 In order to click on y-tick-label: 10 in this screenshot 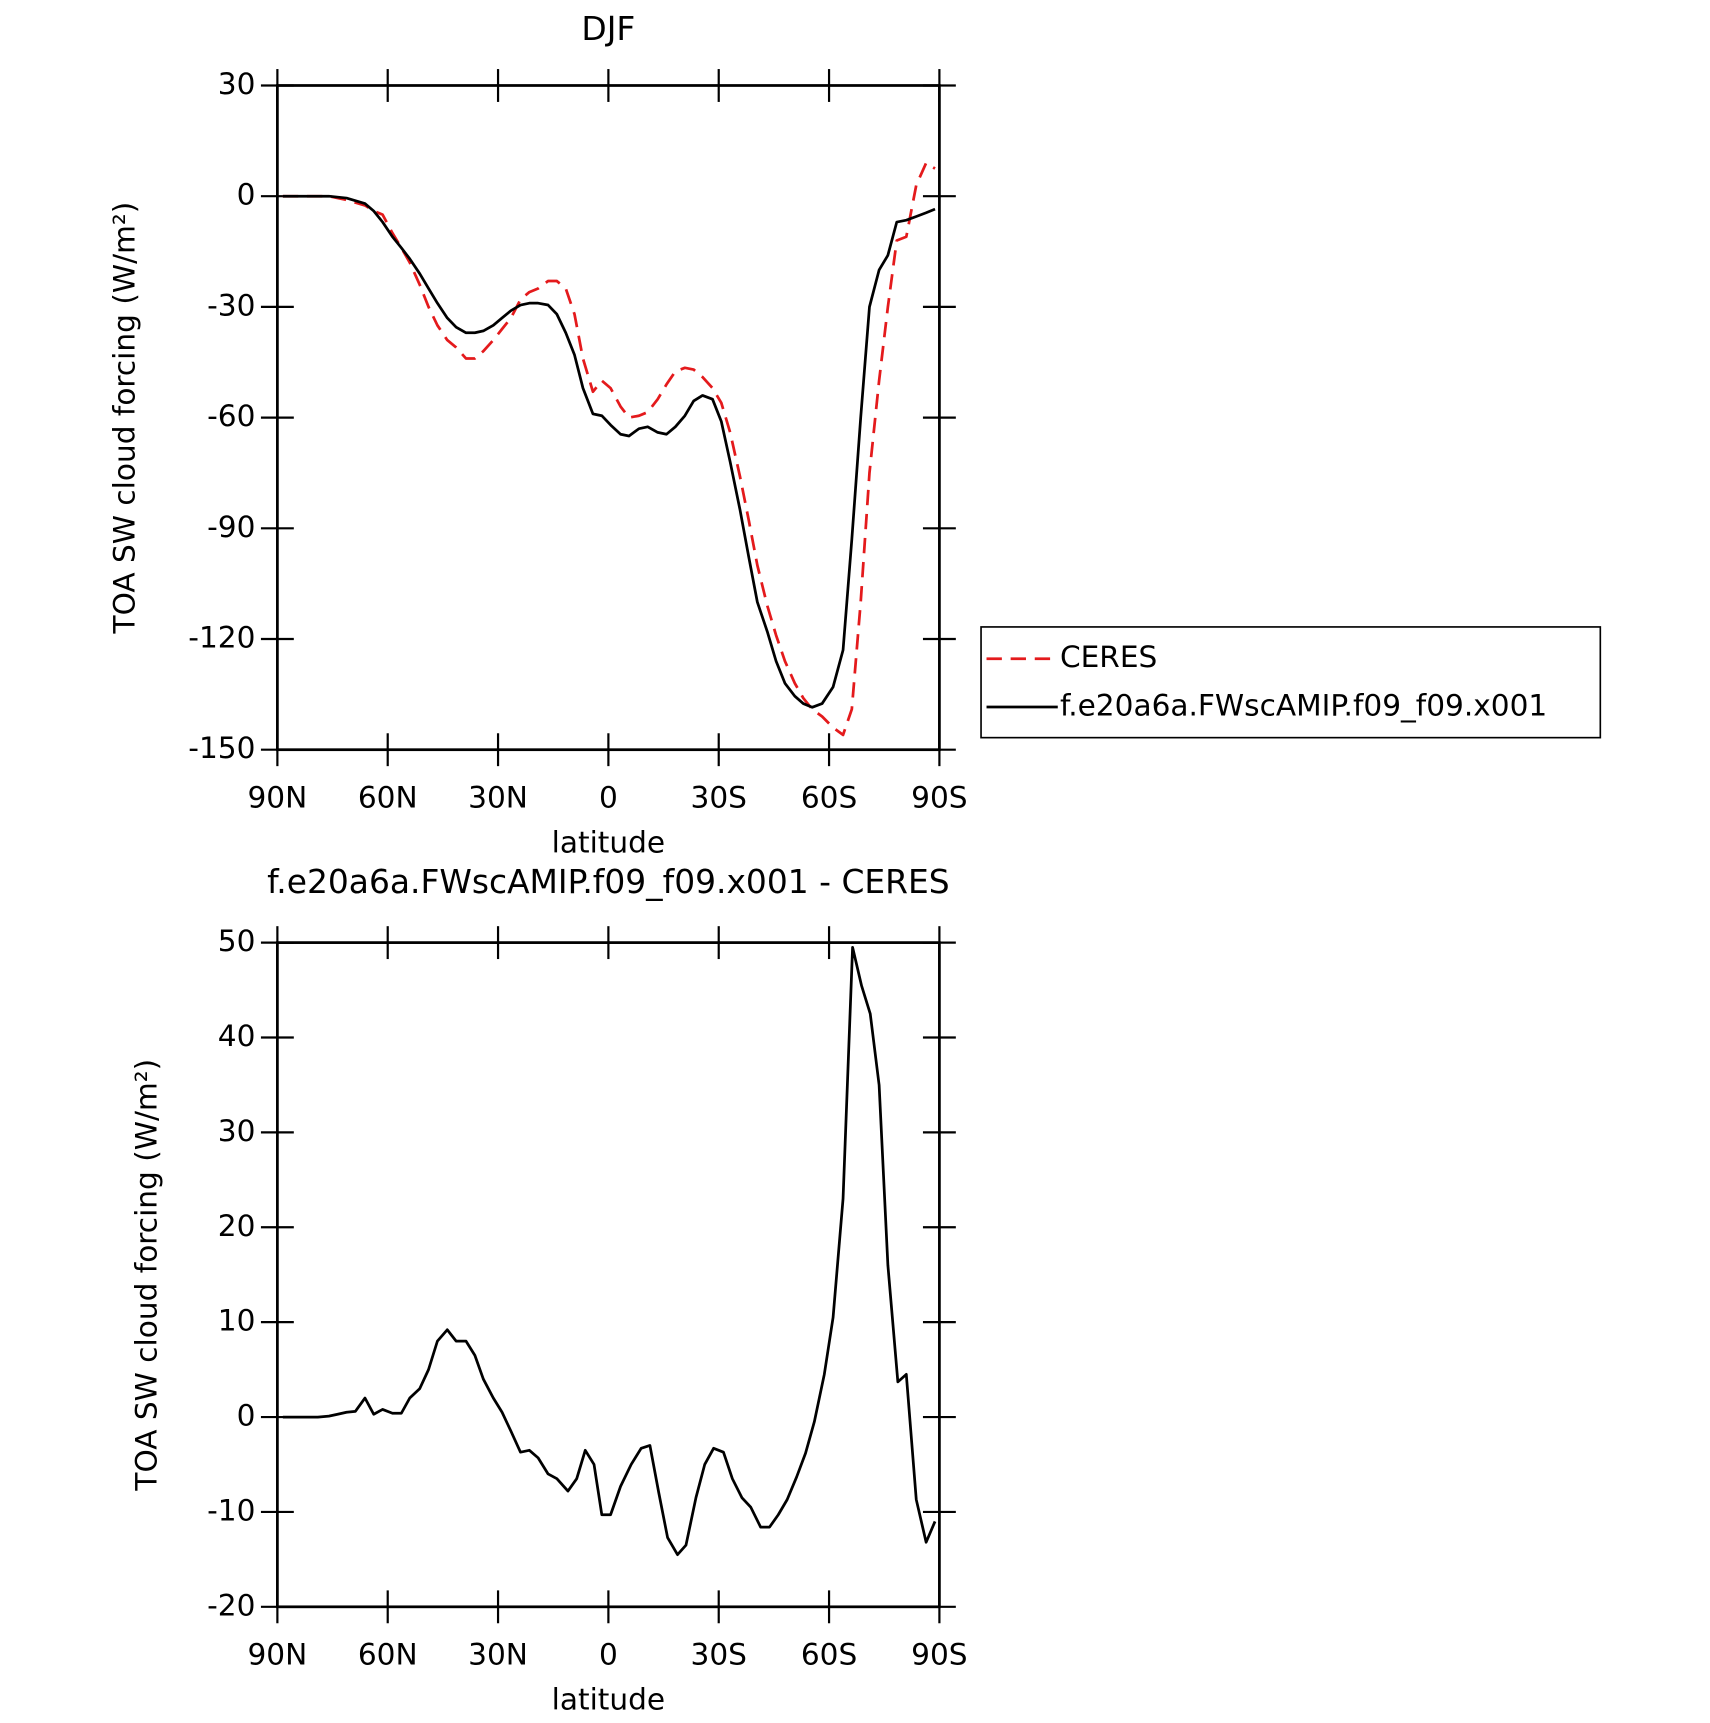, I will do `click(237, 1321)`.